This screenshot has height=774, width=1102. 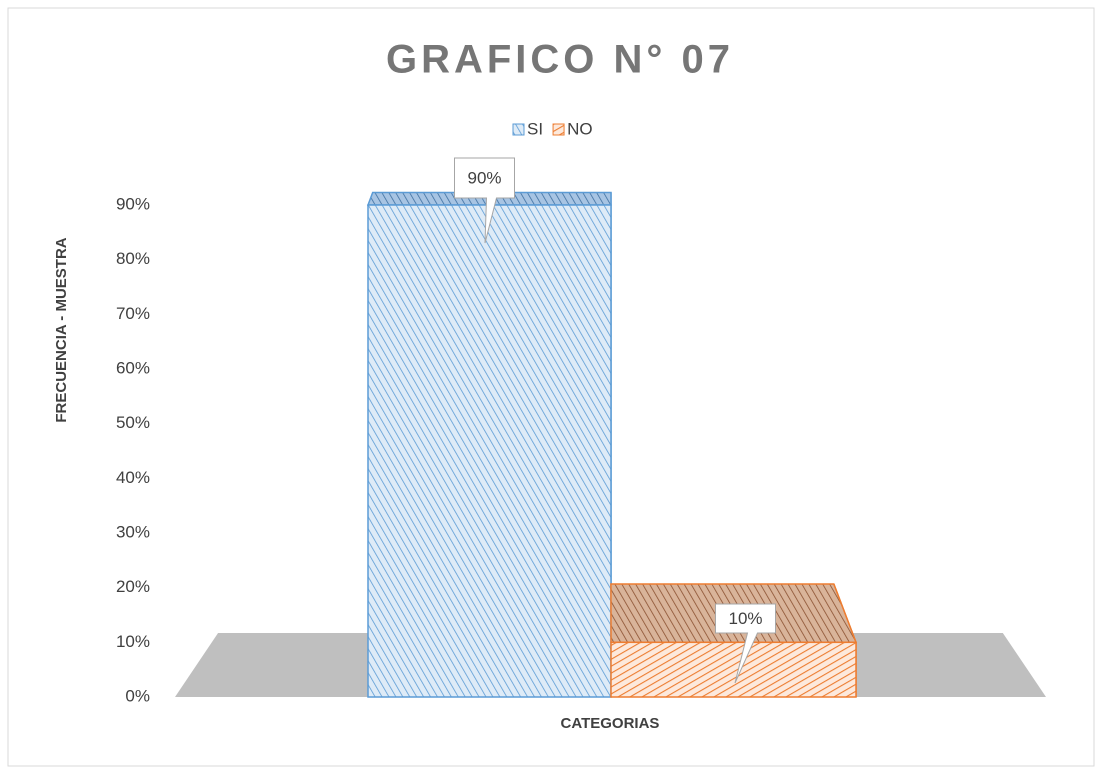 I want to click on y-tick-label: 50%, so click(x=133, y=422).